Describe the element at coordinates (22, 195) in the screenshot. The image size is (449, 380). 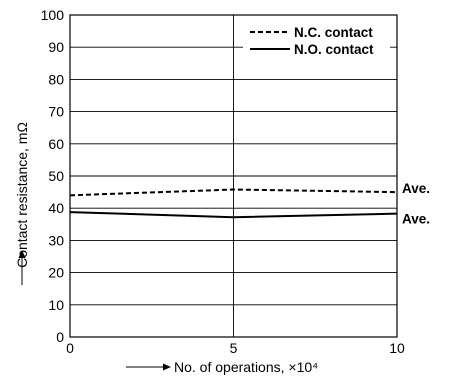
I see `y-axis-label: Contact resistance, mΩ` at that location.